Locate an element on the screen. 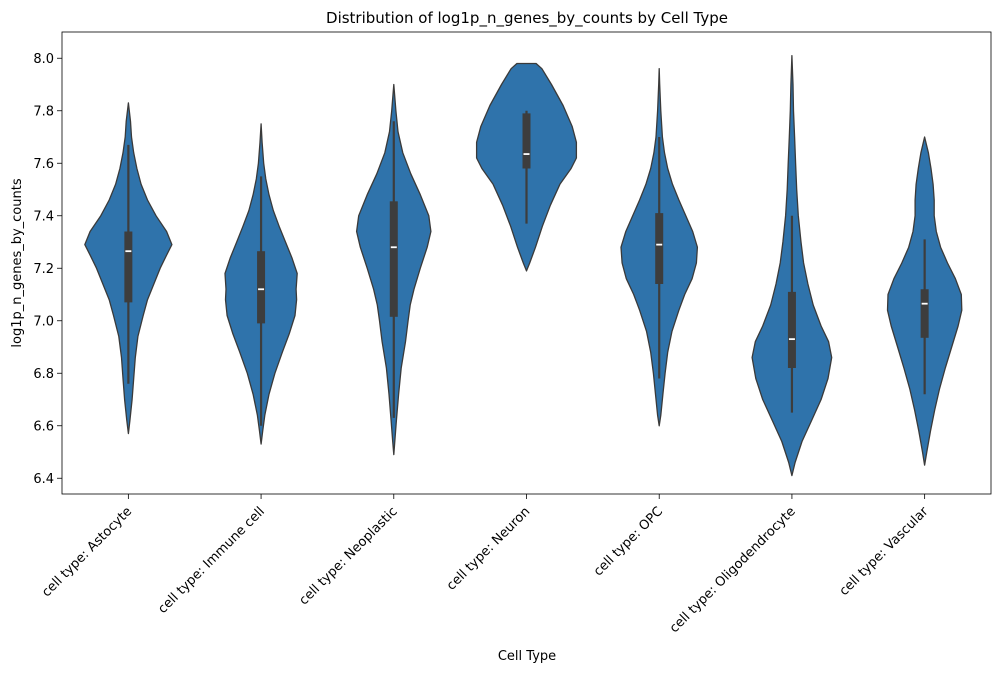 Image resolution: width=1001 pixels, height=678 pixels. y-tick-label: 6.4 is located at coordinates (43, 479).